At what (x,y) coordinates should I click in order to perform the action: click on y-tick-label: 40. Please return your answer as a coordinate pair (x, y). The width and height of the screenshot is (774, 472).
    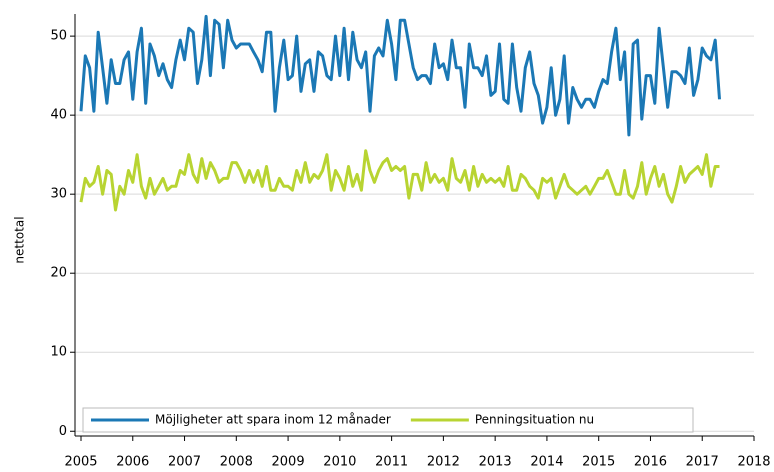
    Looking at the image, I should click on (58, 115).